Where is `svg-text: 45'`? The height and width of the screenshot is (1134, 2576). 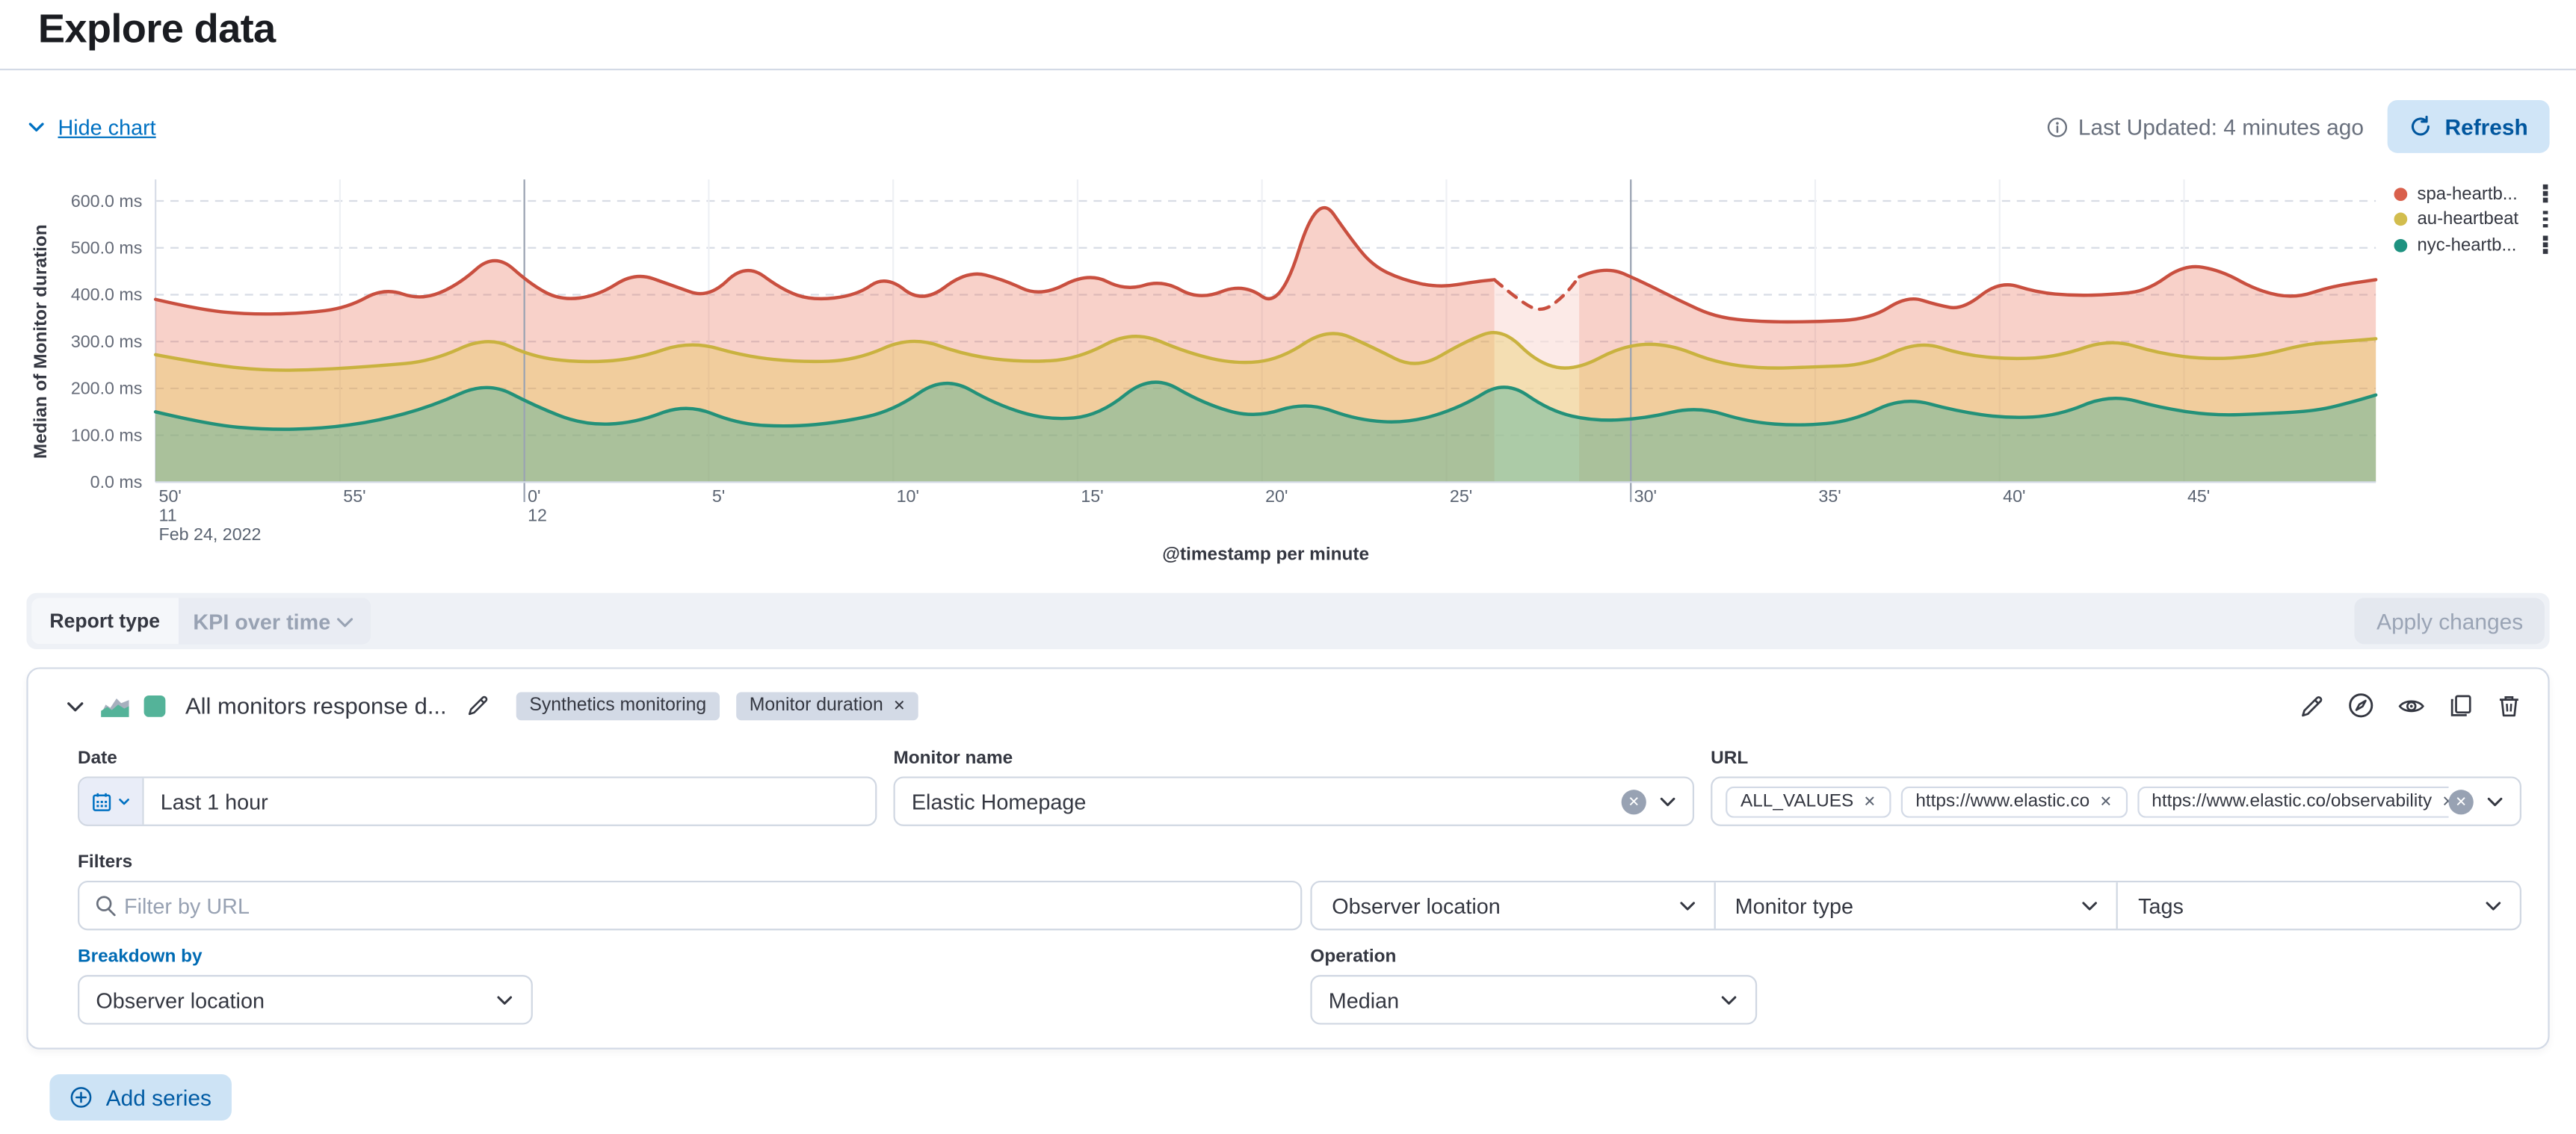
svg-text: 45' is located at coordinates (2198, 496).